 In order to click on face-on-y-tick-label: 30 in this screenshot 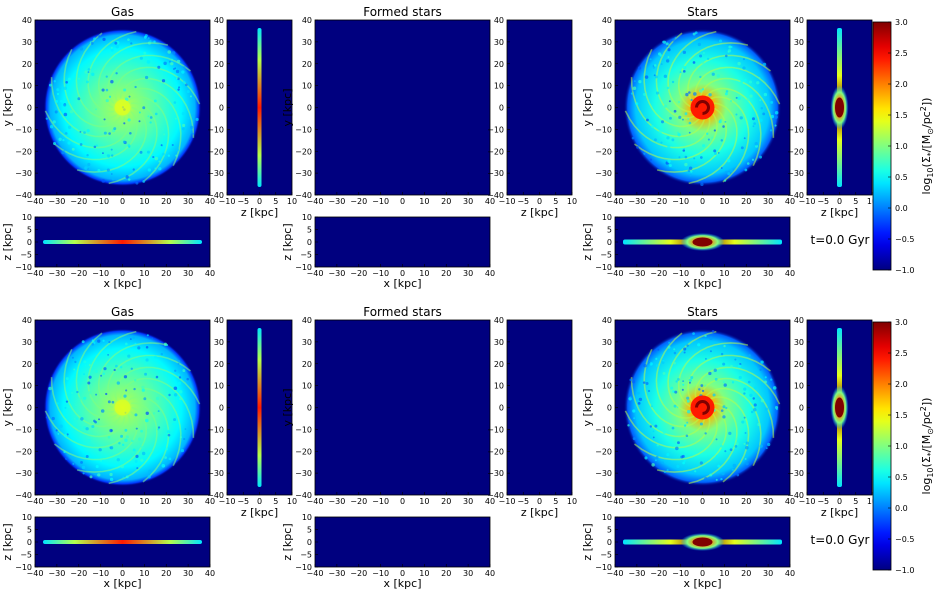, I will do `click(607, 42)`.